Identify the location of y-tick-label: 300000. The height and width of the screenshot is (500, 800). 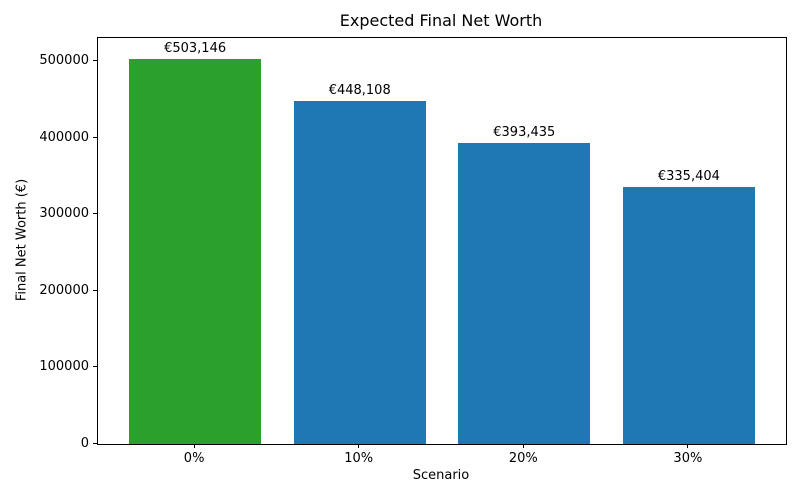
(64, 214).